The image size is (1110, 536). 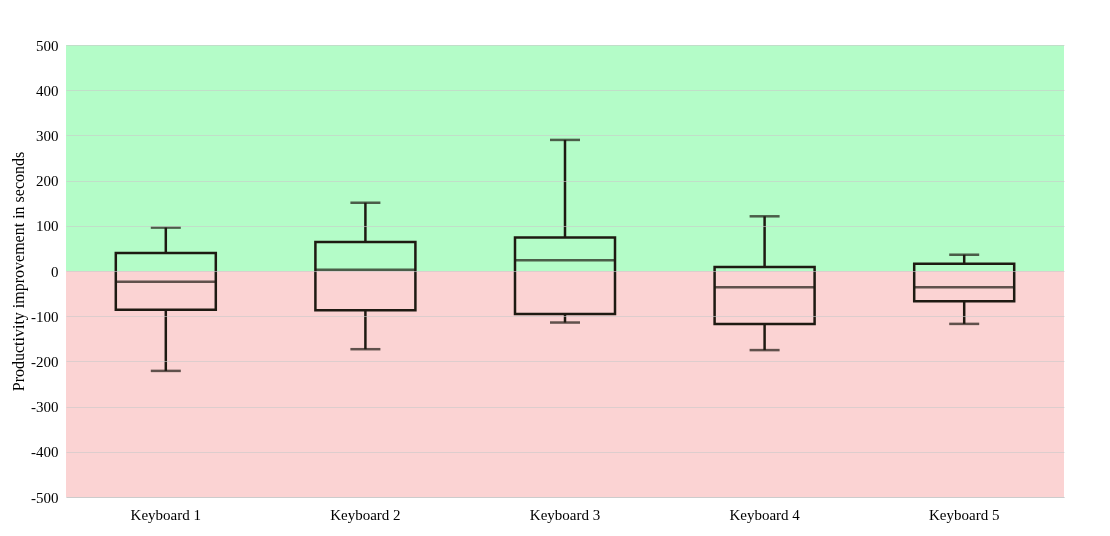 What do you see at coordinates (45, 407) in the screenshot?
I see `y-tick-label: -300` at bounding box center [45, 407].